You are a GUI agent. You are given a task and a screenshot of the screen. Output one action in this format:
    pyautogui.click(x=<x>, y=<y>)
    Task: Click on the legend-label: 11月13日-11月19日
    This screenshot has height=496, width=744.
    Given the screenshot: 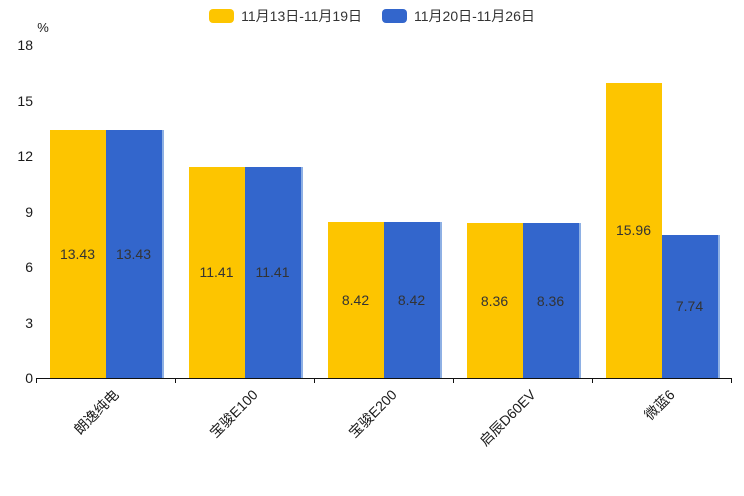 What is the action you would take?
    pyautogui.click(x=301, y=16)
    